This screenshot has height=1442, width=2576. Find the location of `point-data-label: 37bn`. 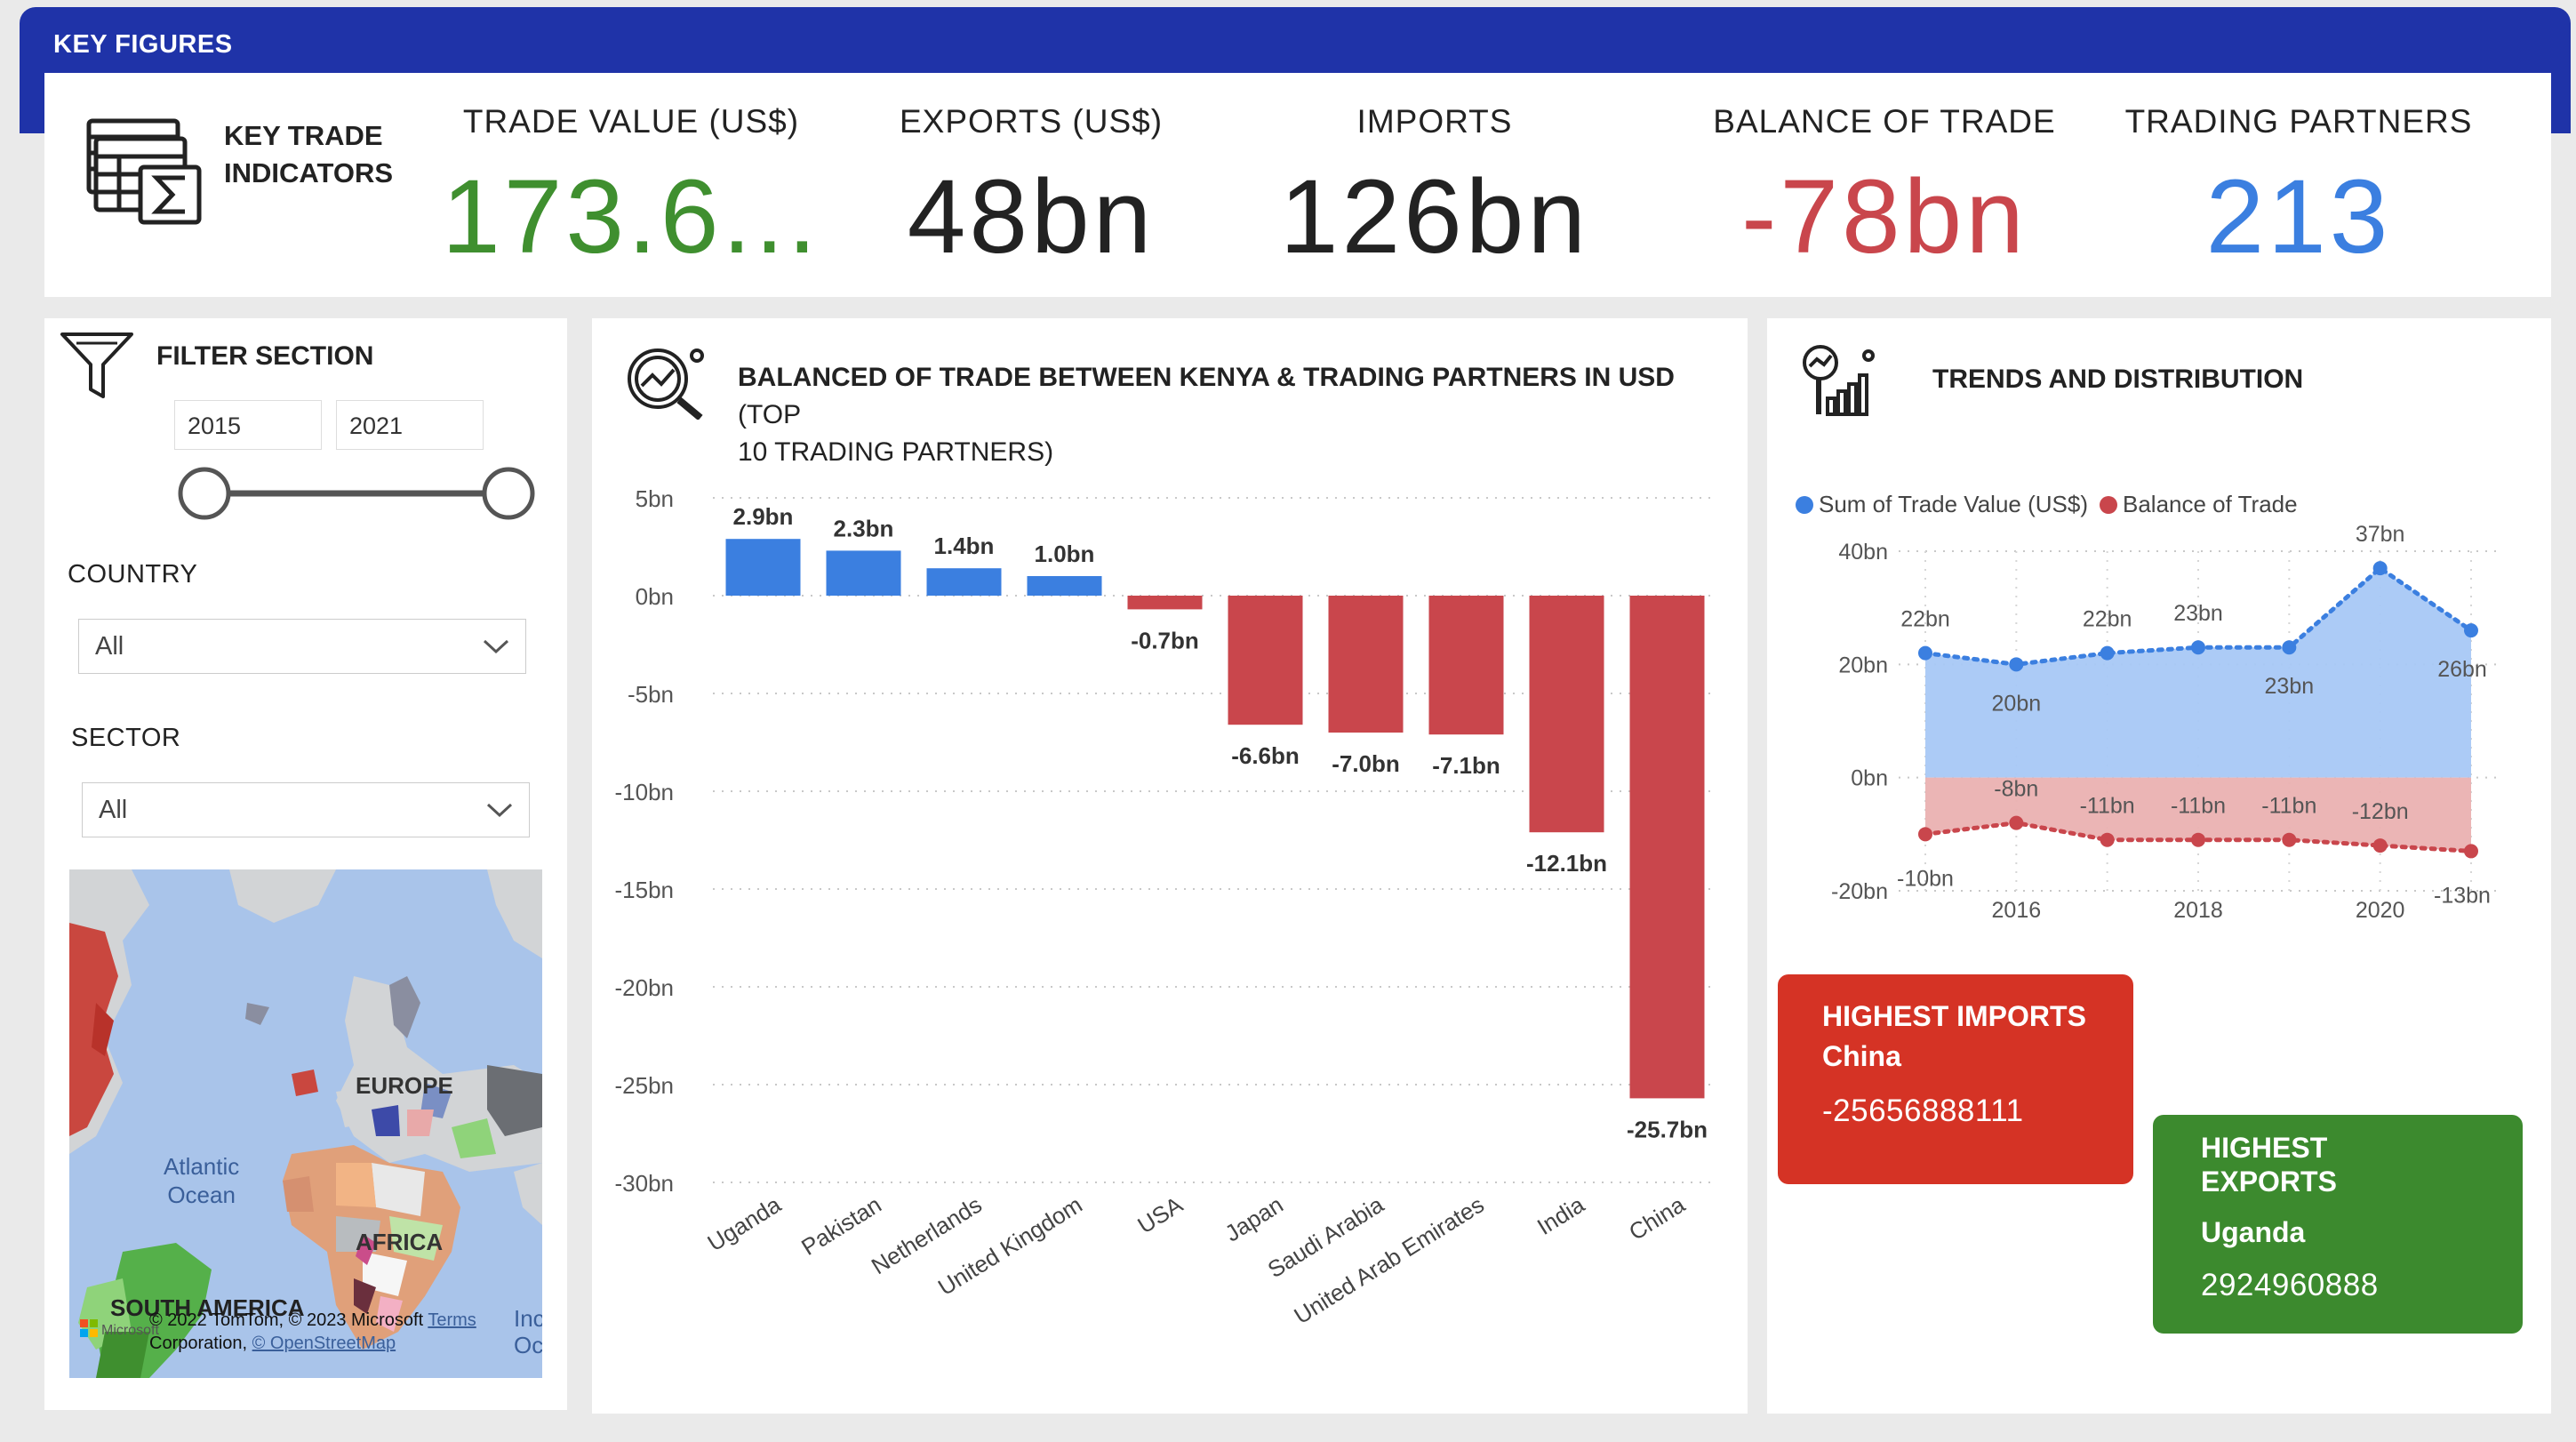

point-data-label: 37bn is located at coordinates (2380, 536).